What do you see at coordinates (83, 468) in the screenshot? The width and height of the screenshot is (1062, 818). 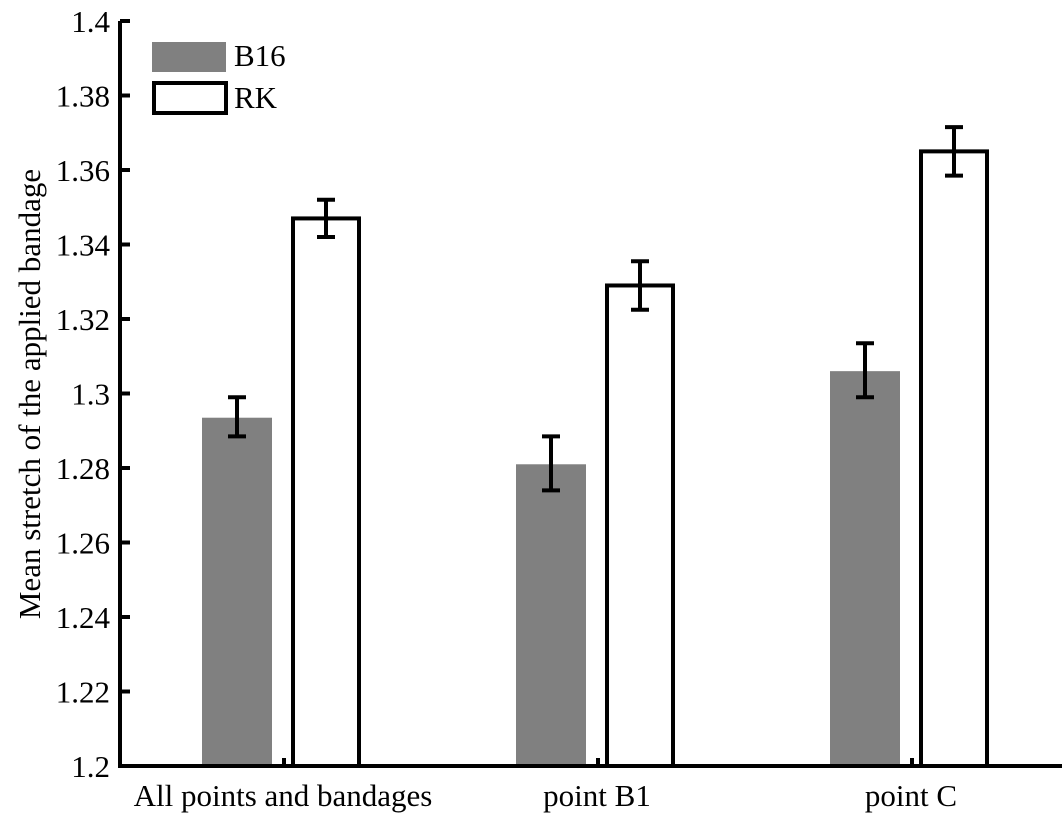 I see `y-tick-label: 1.28` at bounding box center [83, 468].